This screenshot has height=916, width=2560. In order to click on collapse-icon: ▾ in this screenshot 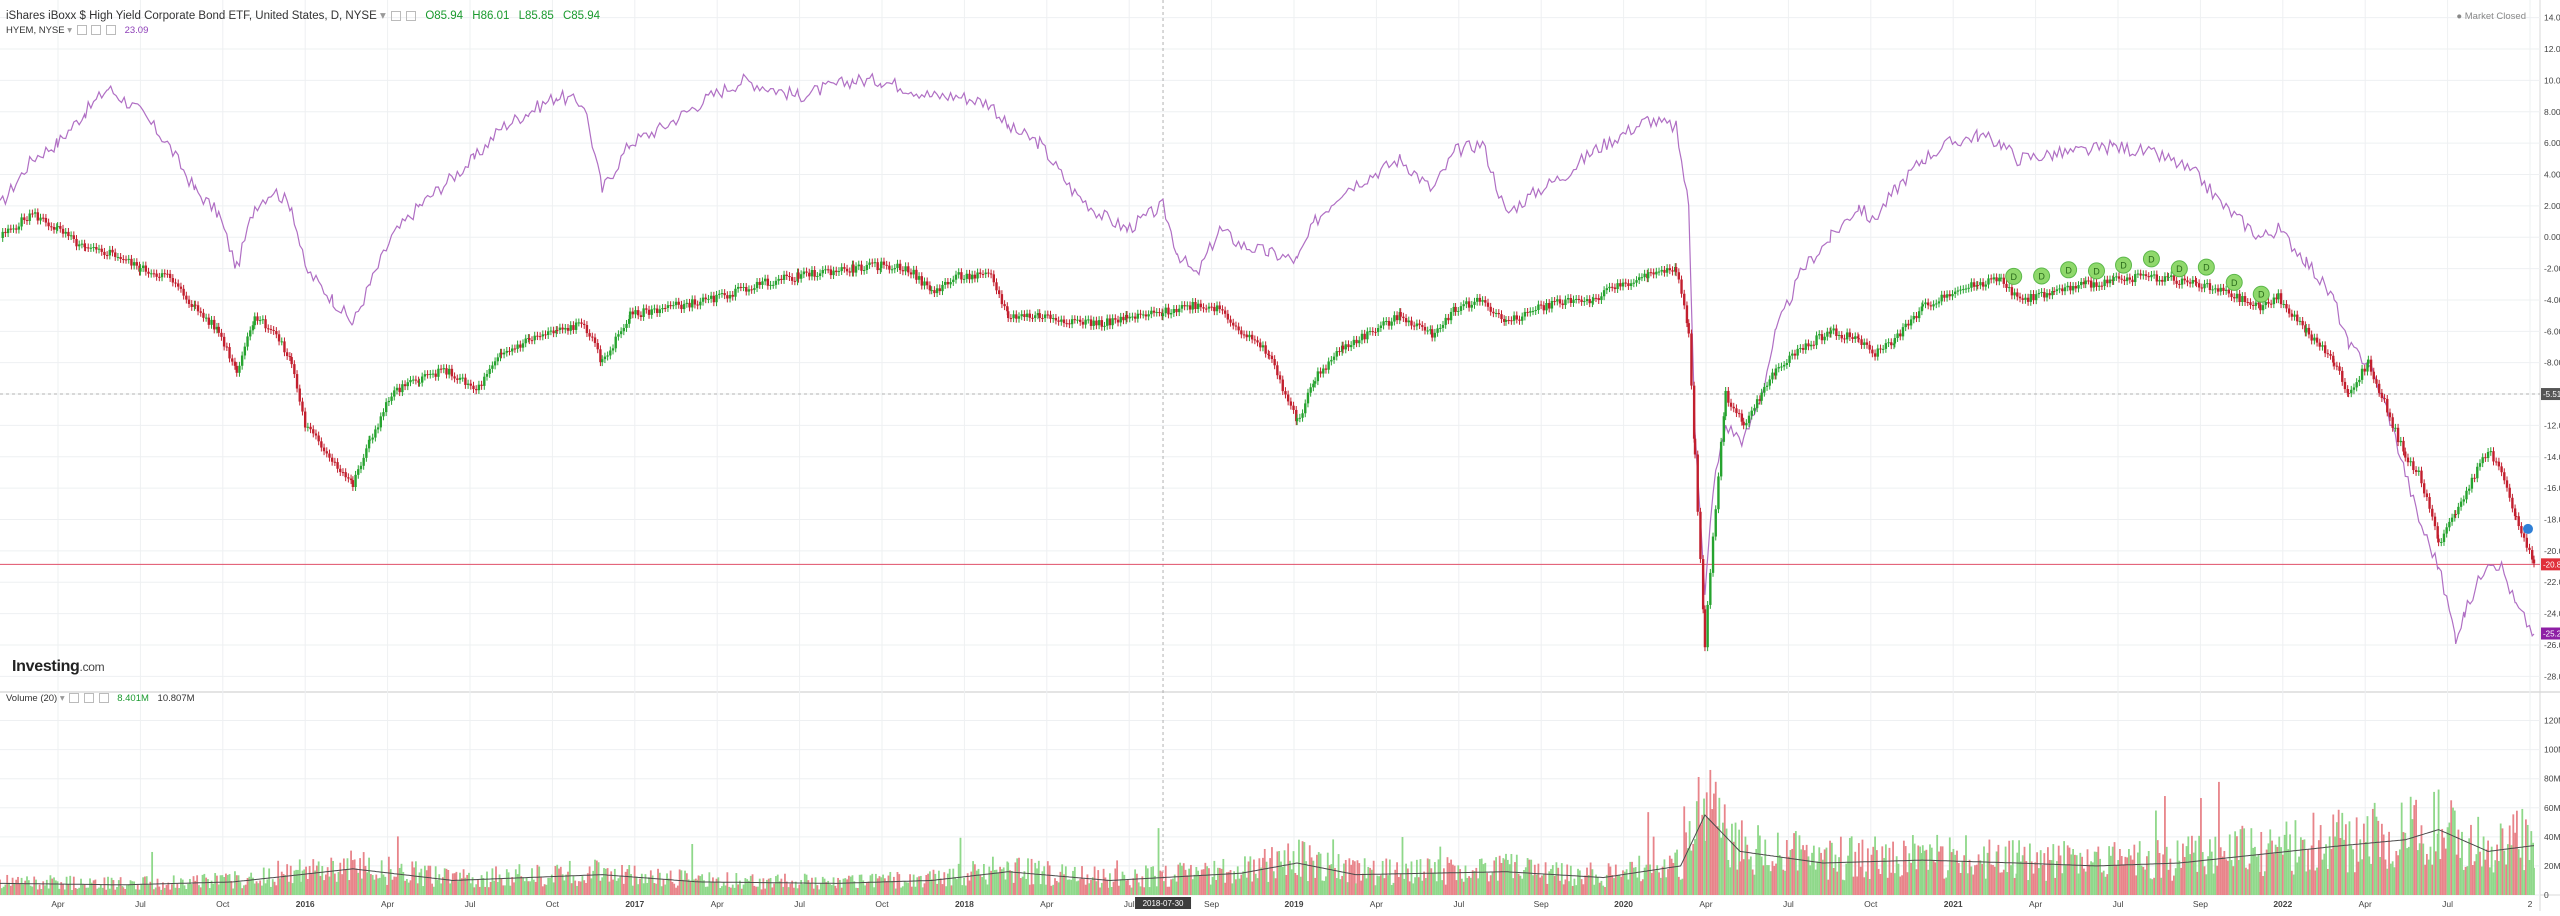, I will do `click(382, 16)`.